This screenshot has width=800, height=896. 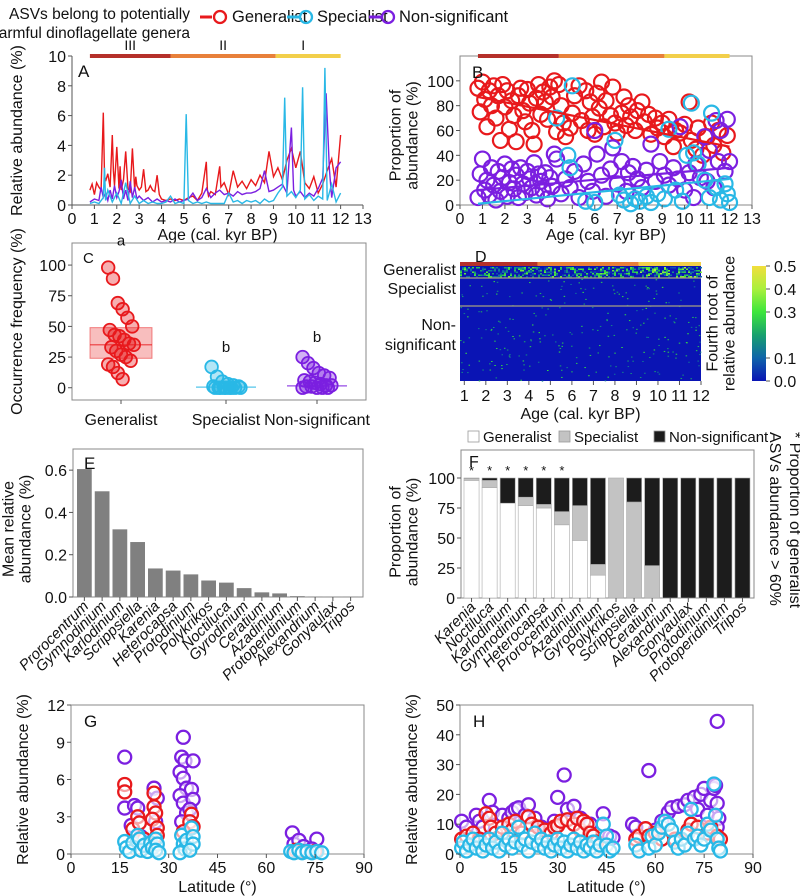 What do you see at coordinates (785, 359) in the screenshot?
I see `colorbar-tick-label: 0.1` at bounding box center [785, 359].